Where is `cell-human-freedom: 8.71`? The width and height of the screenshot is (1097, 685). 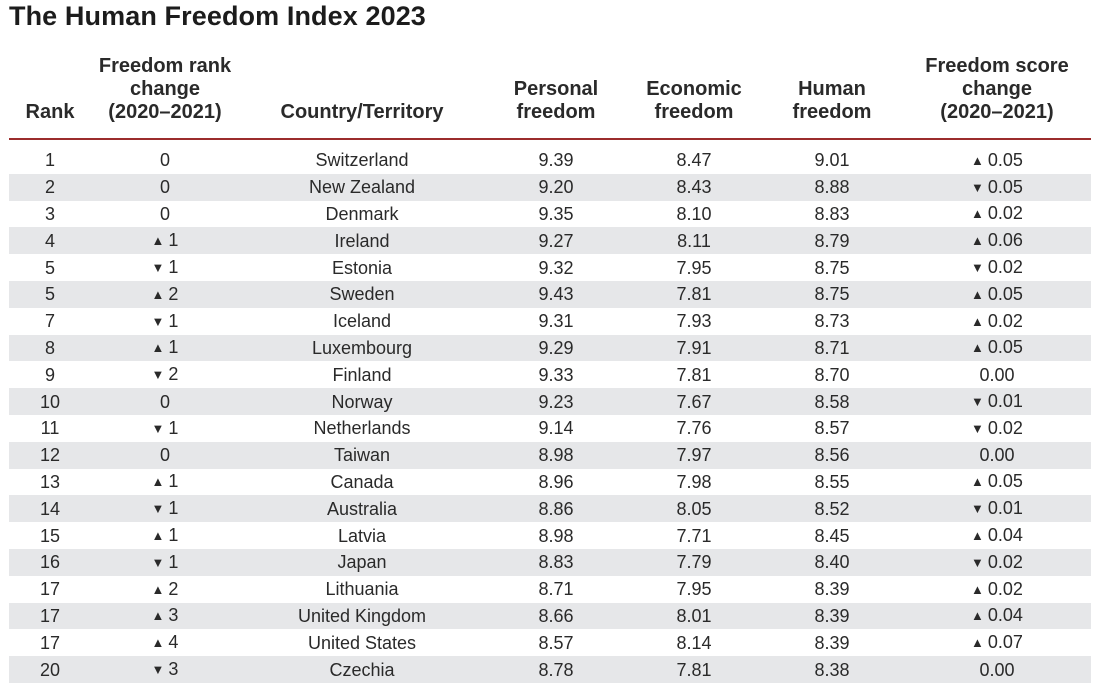 cell-human-freedom: 8.71 is located at coordinates (832, 348).